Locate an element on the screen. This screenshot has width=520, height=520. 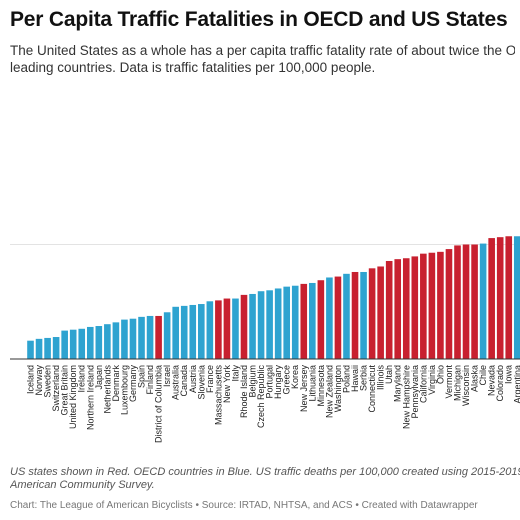
bar-iceland is located at coordinates (30, 349).